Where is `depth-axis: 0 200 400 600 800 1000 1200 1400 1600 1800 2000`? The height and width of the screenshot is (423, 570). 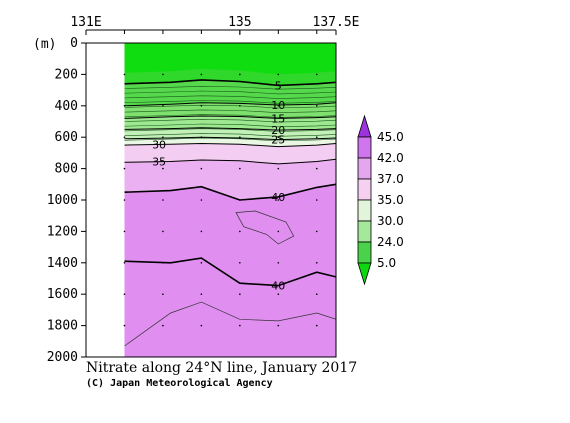
depth-axis: 0 200 400 600 800 1000 1200 1400 1600 1800 2000 is located at coordinates (66, 200).